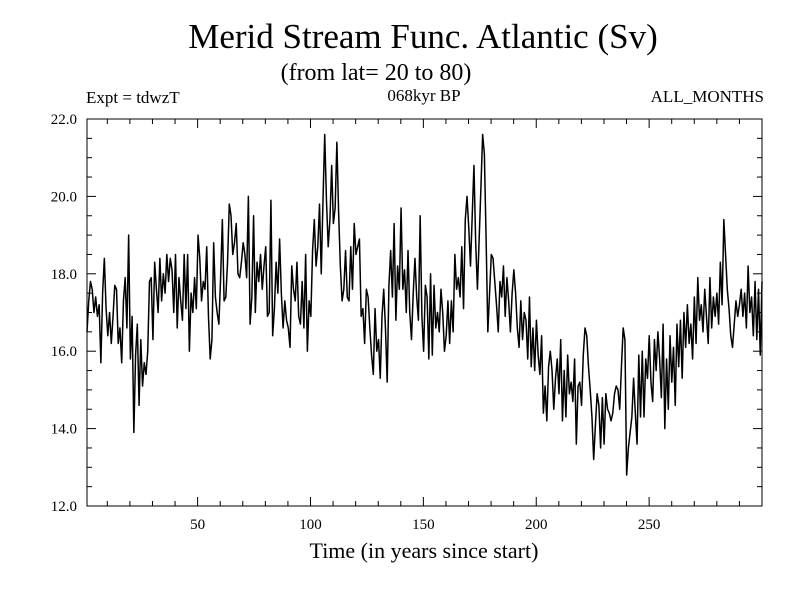 This screenshot has width=800, height=600. Describe the element at coordinates (64, 507) in the screenshot. I see `y-tick-label: 12.0` at that location.